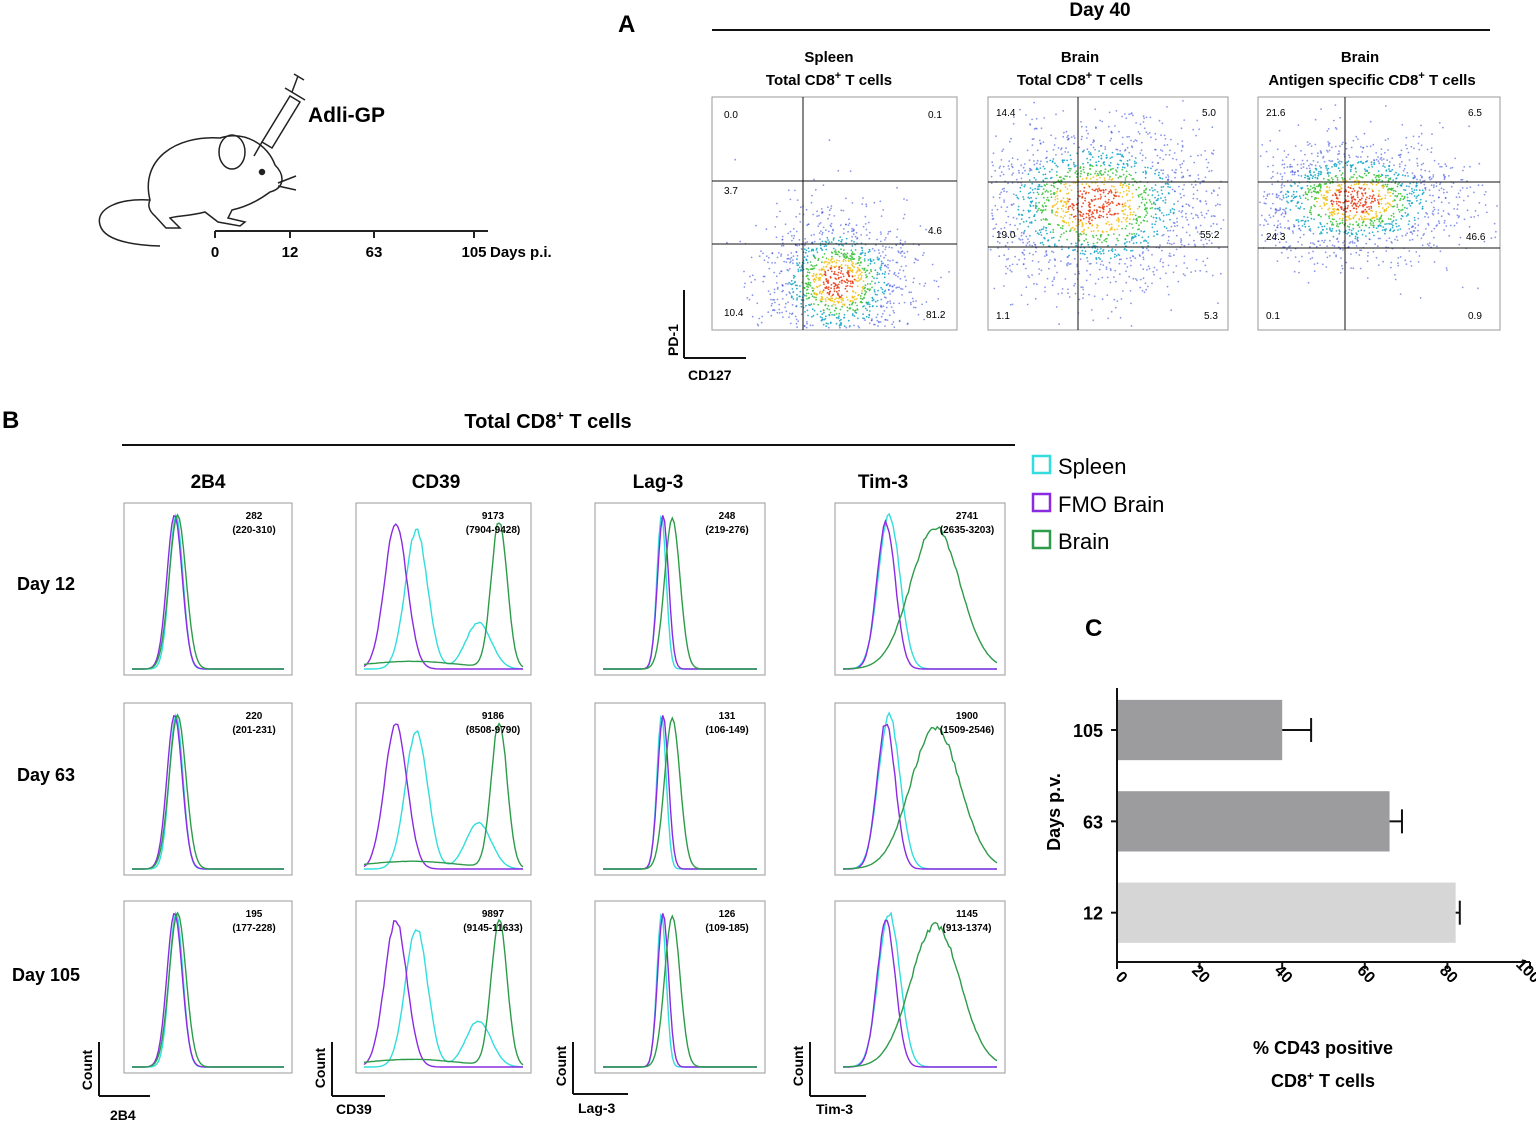  Describe the element at coordinates (443, 795) in the screenshot. I see `histogram-curve-brain` at that location.